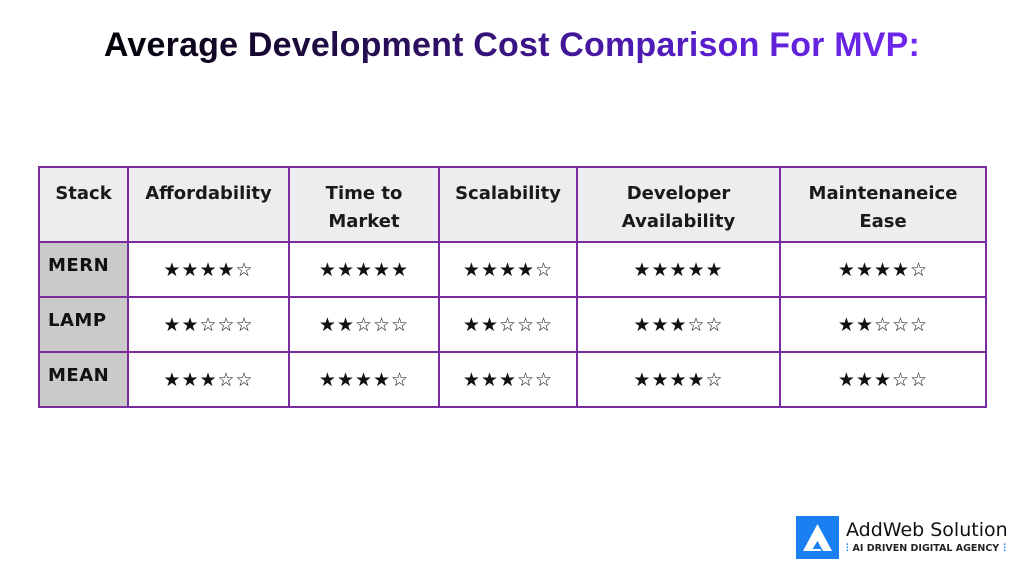 Image resolution: width=1024 pixels, height=576 pixels. I want to click on header-scalability: Scalability, so click(508, 204).